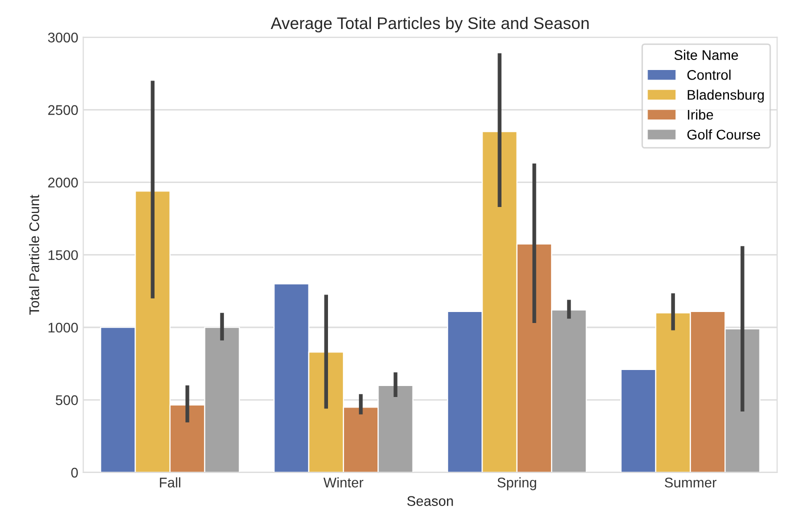 The image size is (793, 518). What do you see at coordinates (63, 183) in the screenshot?
I see `y-tick-label: 2000` at bounding box center [63, 183].